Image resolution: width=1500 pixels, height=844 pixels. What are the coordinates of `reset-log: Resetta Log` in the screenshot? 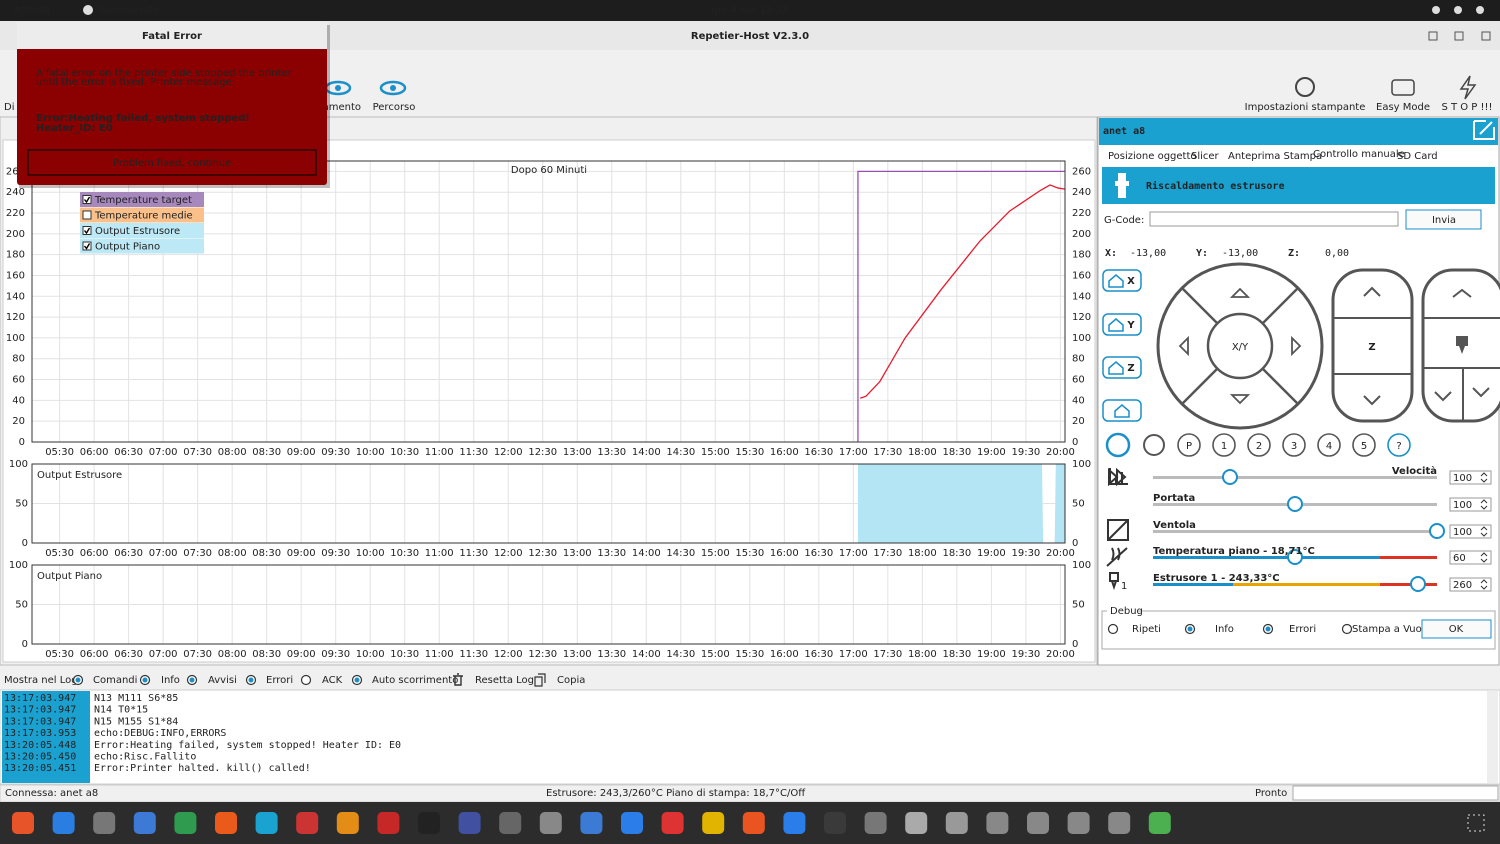 It's located at (504, 680).